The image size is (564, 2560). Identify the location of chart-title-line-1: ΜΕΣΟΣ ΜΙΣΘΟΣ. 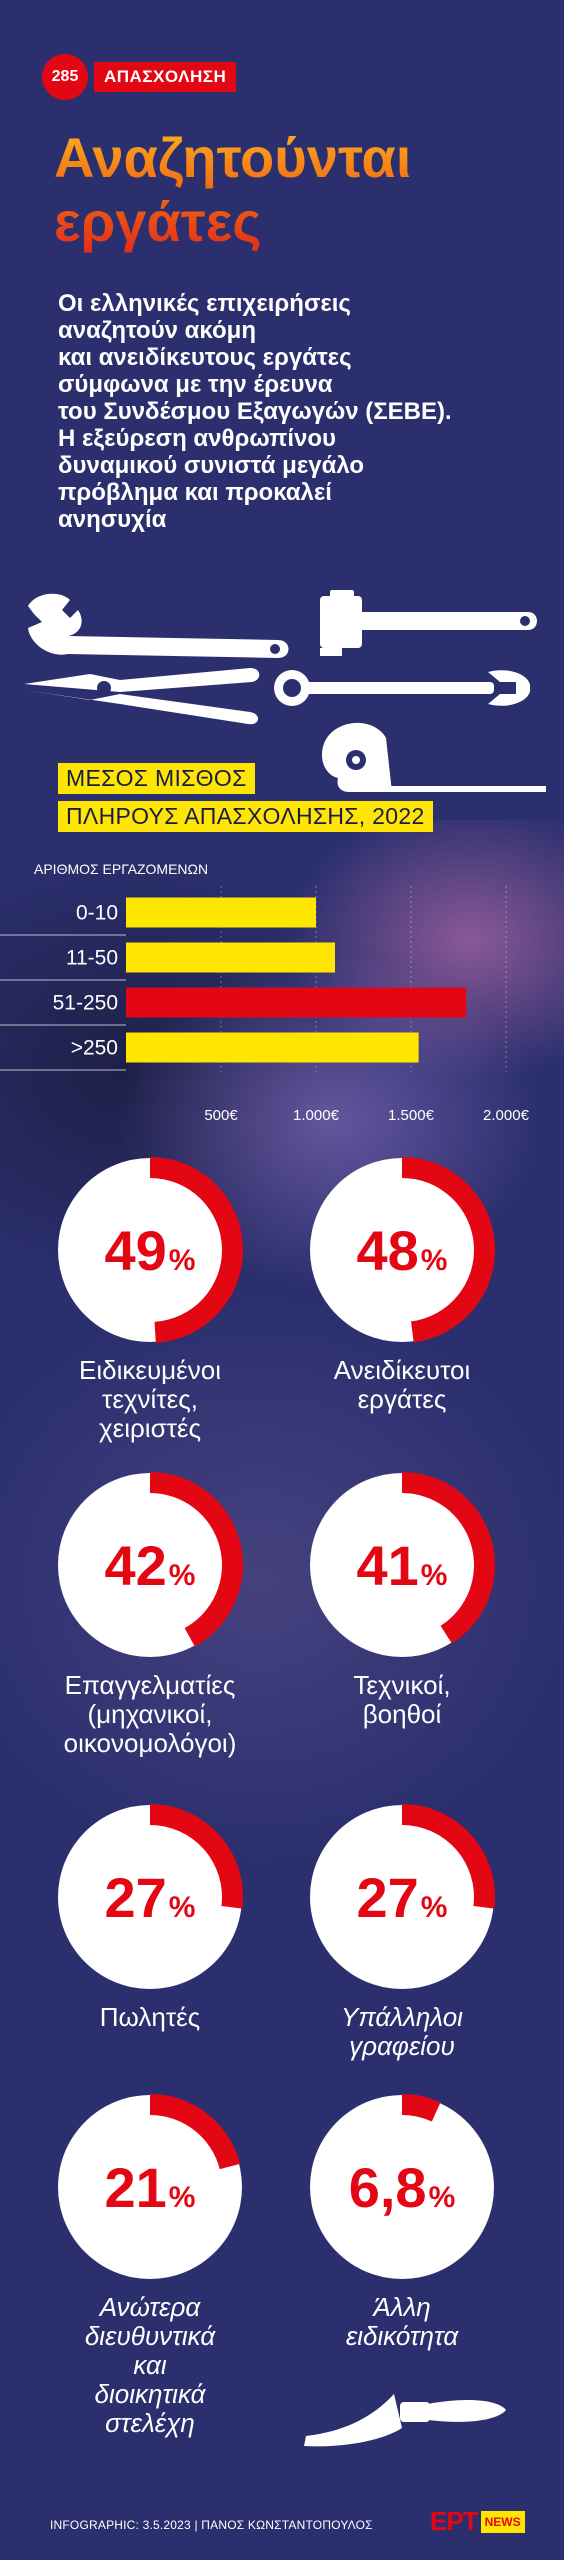
(156, 778).